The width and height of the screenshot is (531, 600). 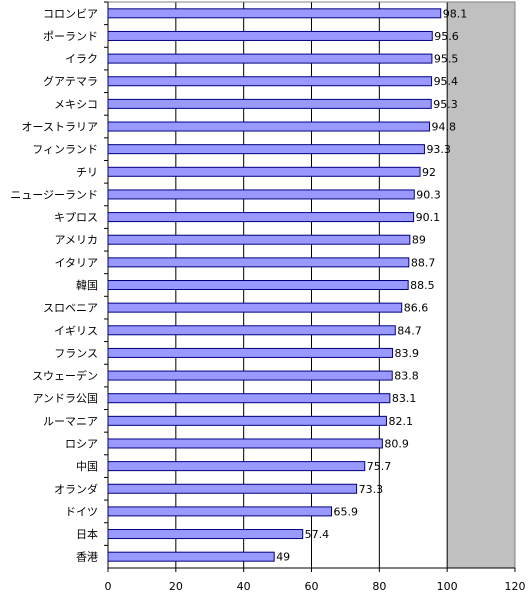 What do you see at coordinates (87, 557) in the screenshot?
I see `category-label: 香港` at bounding box center [87, 557].